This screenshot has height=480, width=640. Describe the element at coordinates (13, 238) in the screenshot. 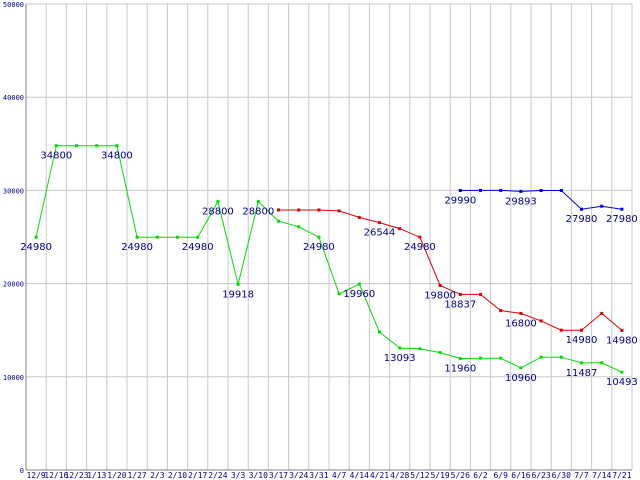

I see `y-tick-labels: 0 10000 20000 30000 40000 50000` at that location.